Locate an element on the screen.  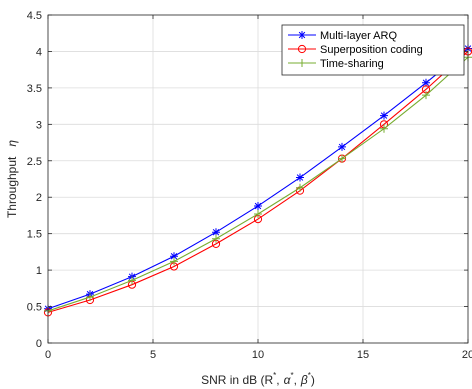
x-axis-label-comma-1: , is located at coordinates (277, 380).